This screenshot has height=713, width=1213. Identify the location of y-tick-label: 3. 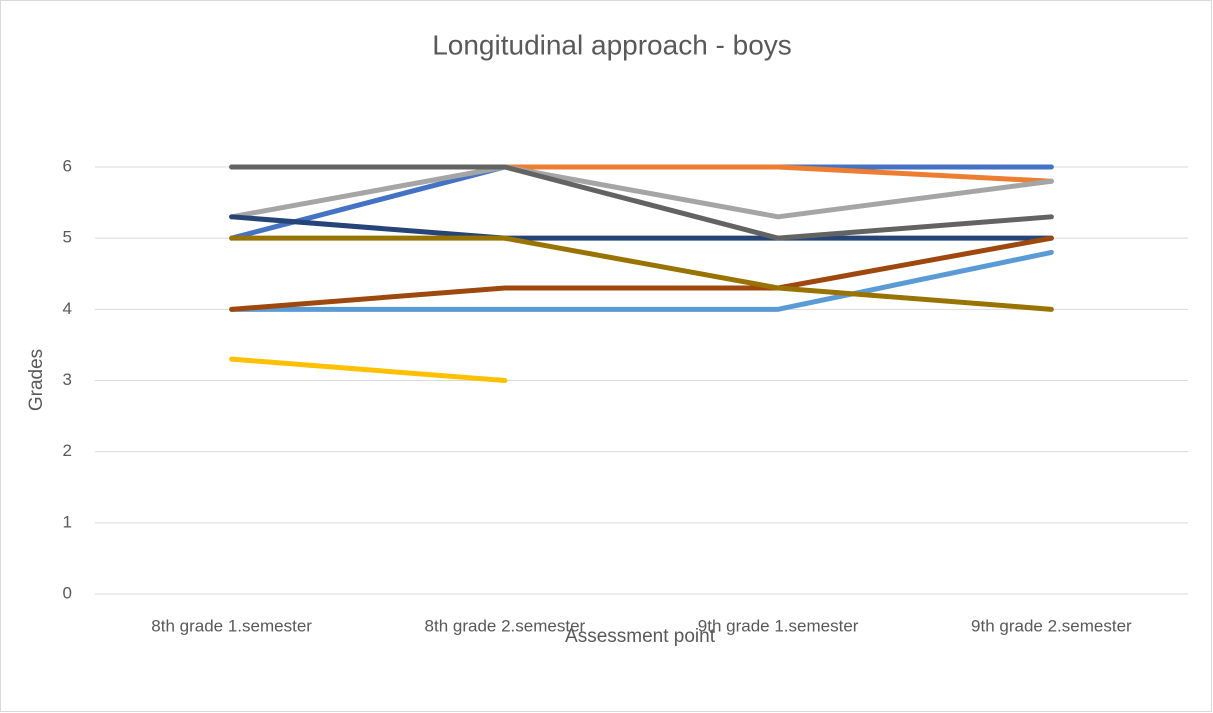
(67, 379).